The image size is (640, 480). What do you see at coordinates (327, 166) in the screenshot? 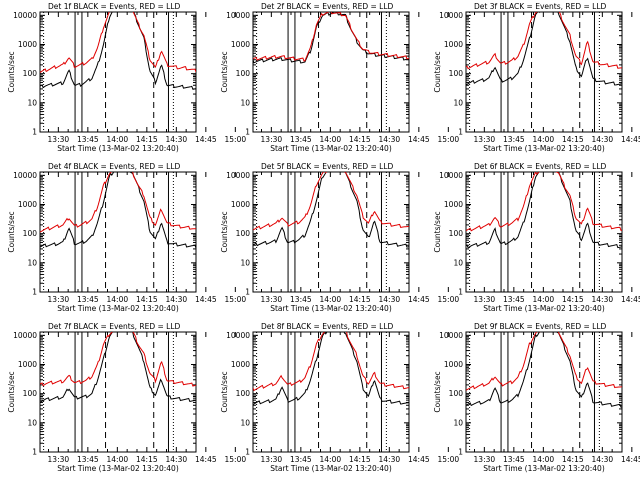
I see `panel-title: Det 5f BLACK = Events, RED = LLD` at bounding box center [327, 166].